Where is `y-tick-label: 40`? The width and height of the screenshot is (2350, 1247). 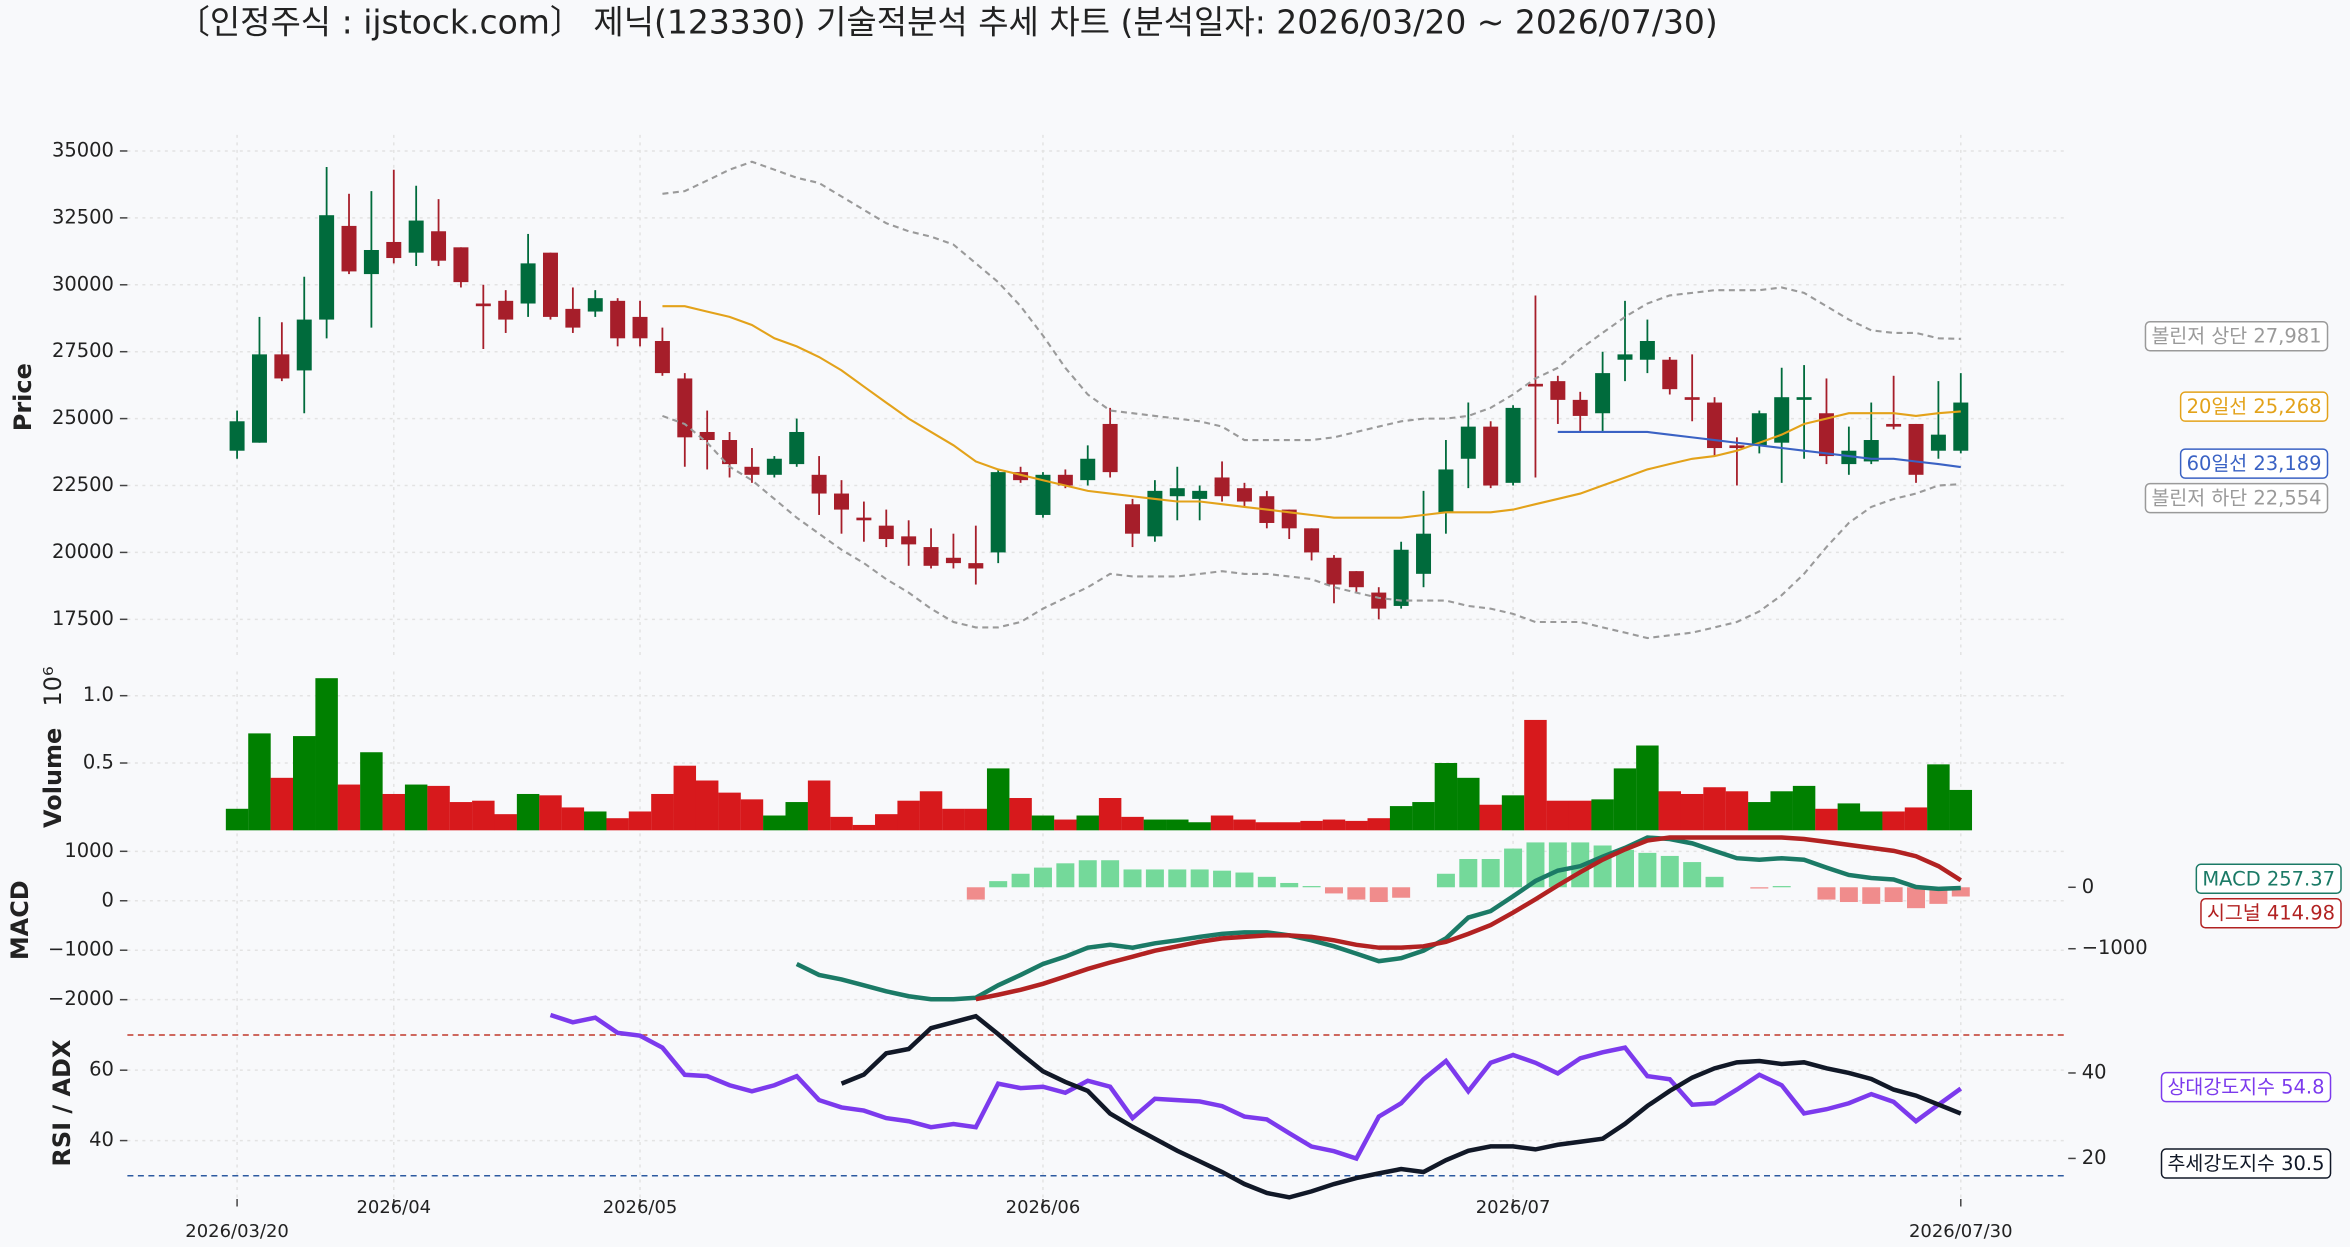 y-tick-label: 40 is located at coordinates (101, 1139).